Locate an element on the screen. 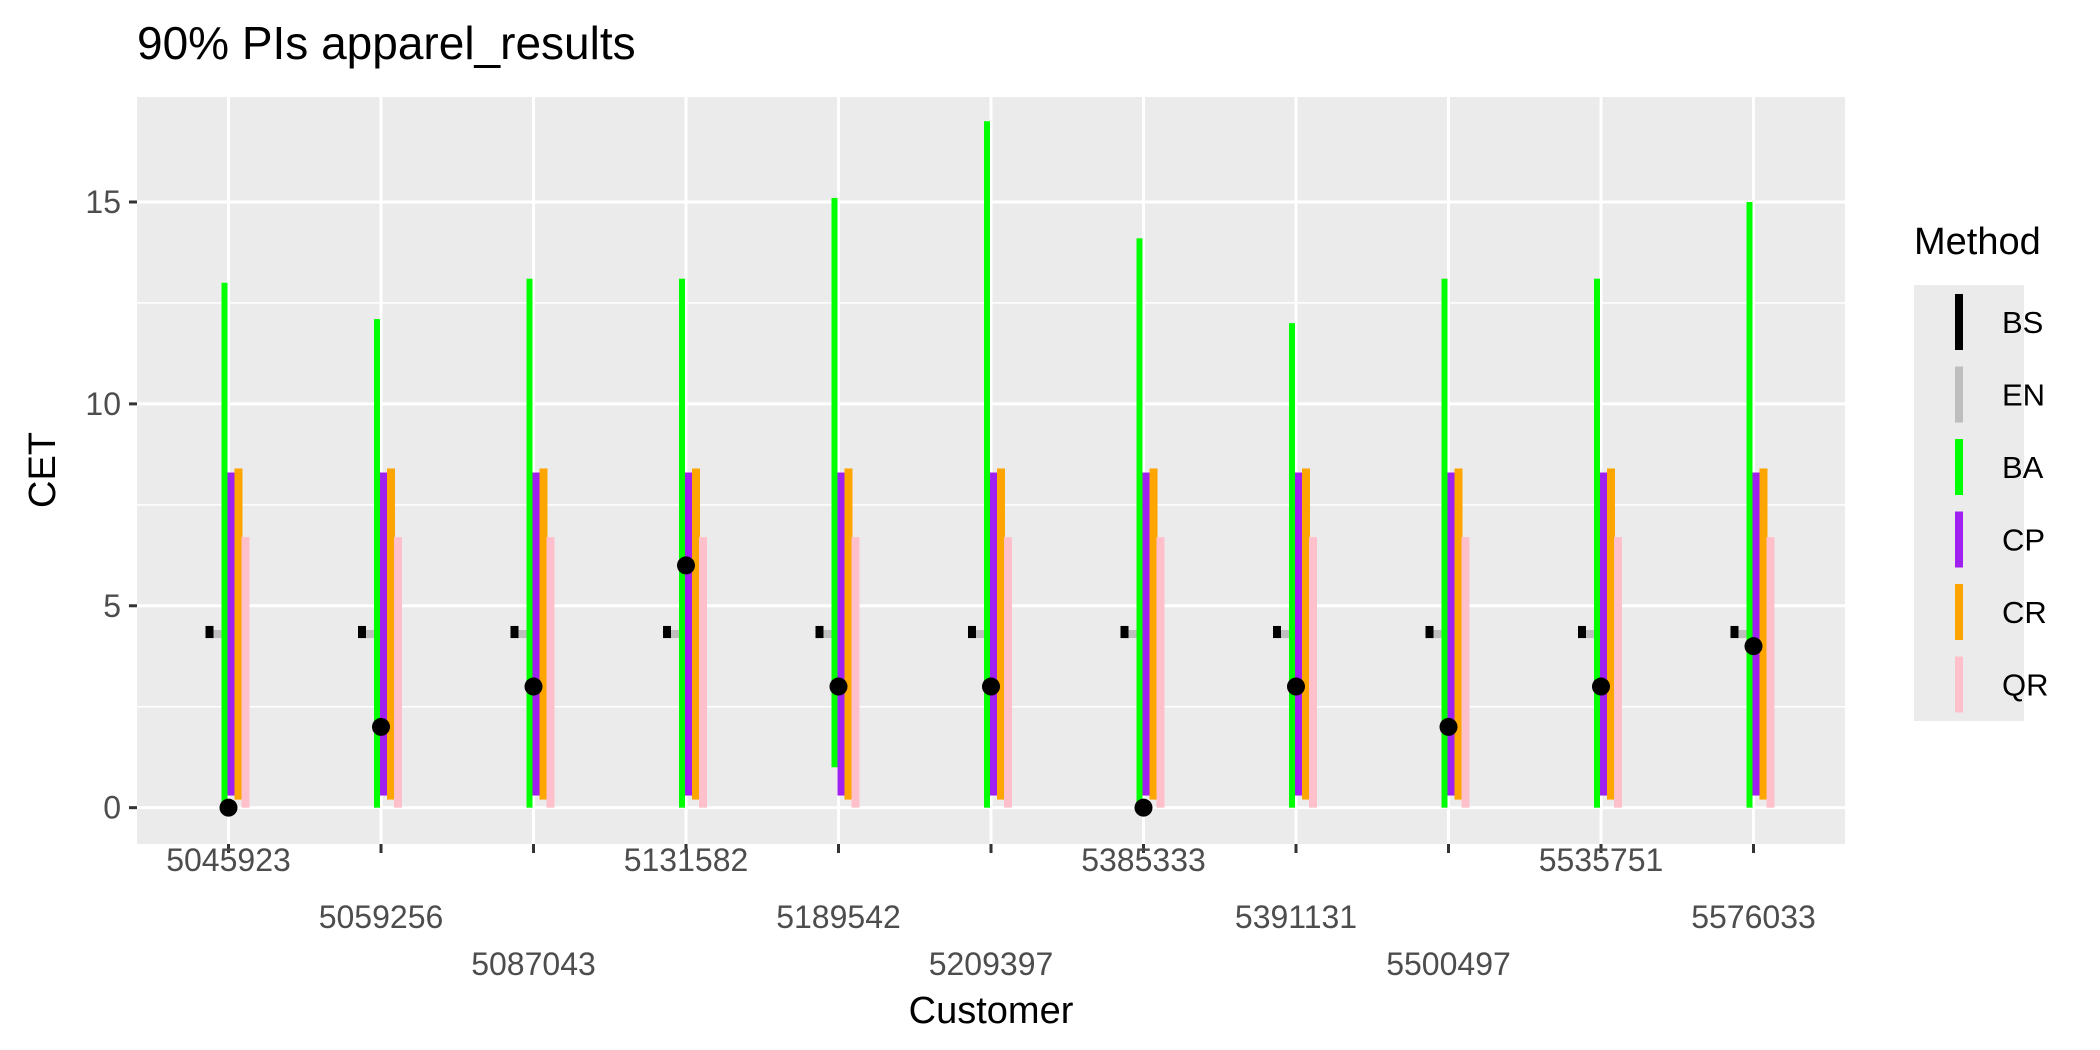  y-tick-label: 5 is located at coordinates (112, 606).